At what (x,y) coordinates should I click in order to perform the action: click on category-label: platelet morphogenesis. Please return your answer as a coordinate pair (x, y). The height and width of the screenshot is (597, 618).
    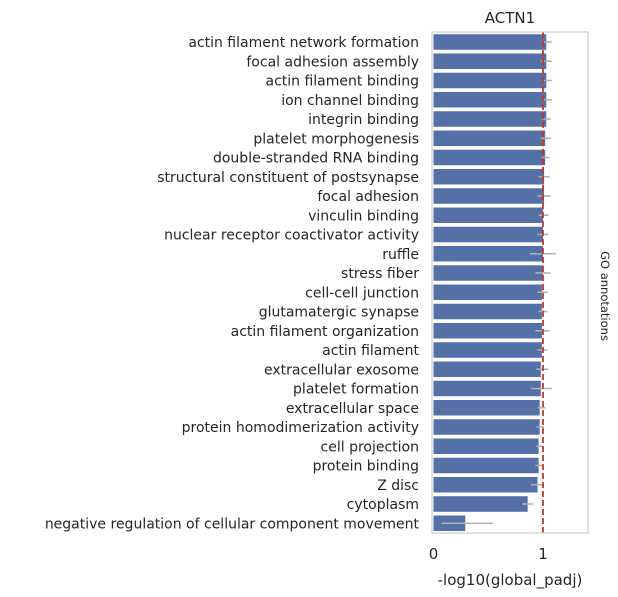
    Looking at the image, I should click on (336, 139).